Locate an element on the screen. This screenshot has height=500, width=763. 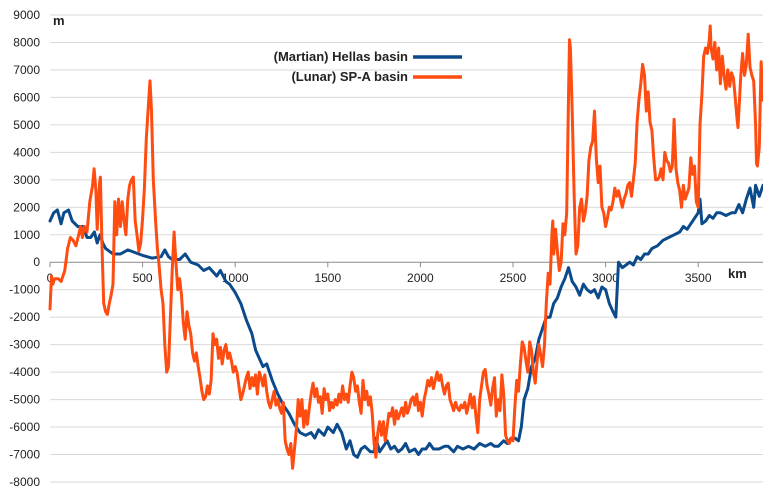
y-tick-label: 9000 is located at coordinates (26, 15).